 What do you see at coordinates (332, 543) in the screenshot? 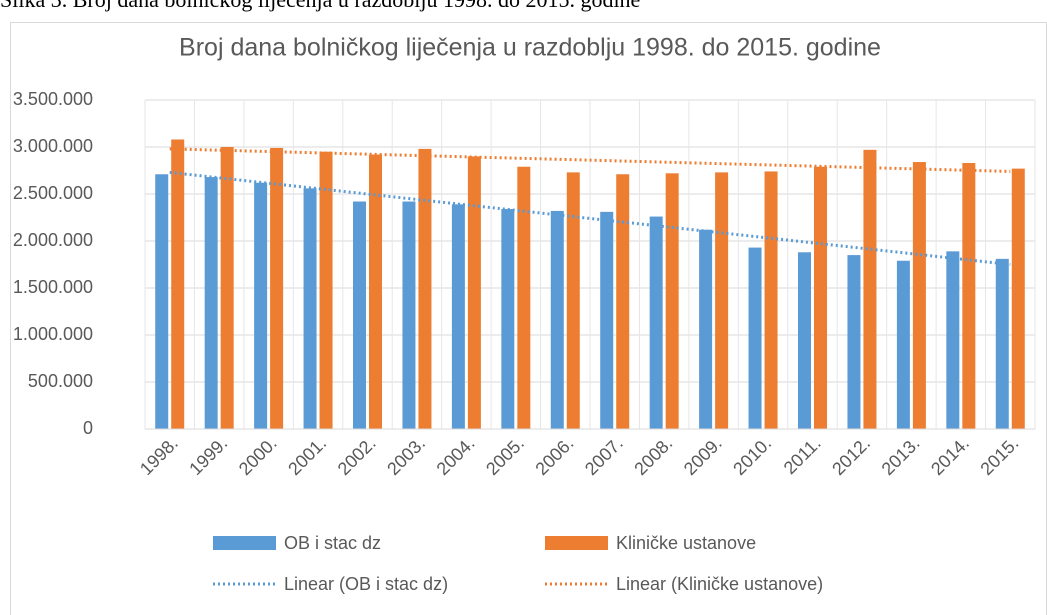
I see `legend-label: OB i stac dz` at bounding box center [332, 543].